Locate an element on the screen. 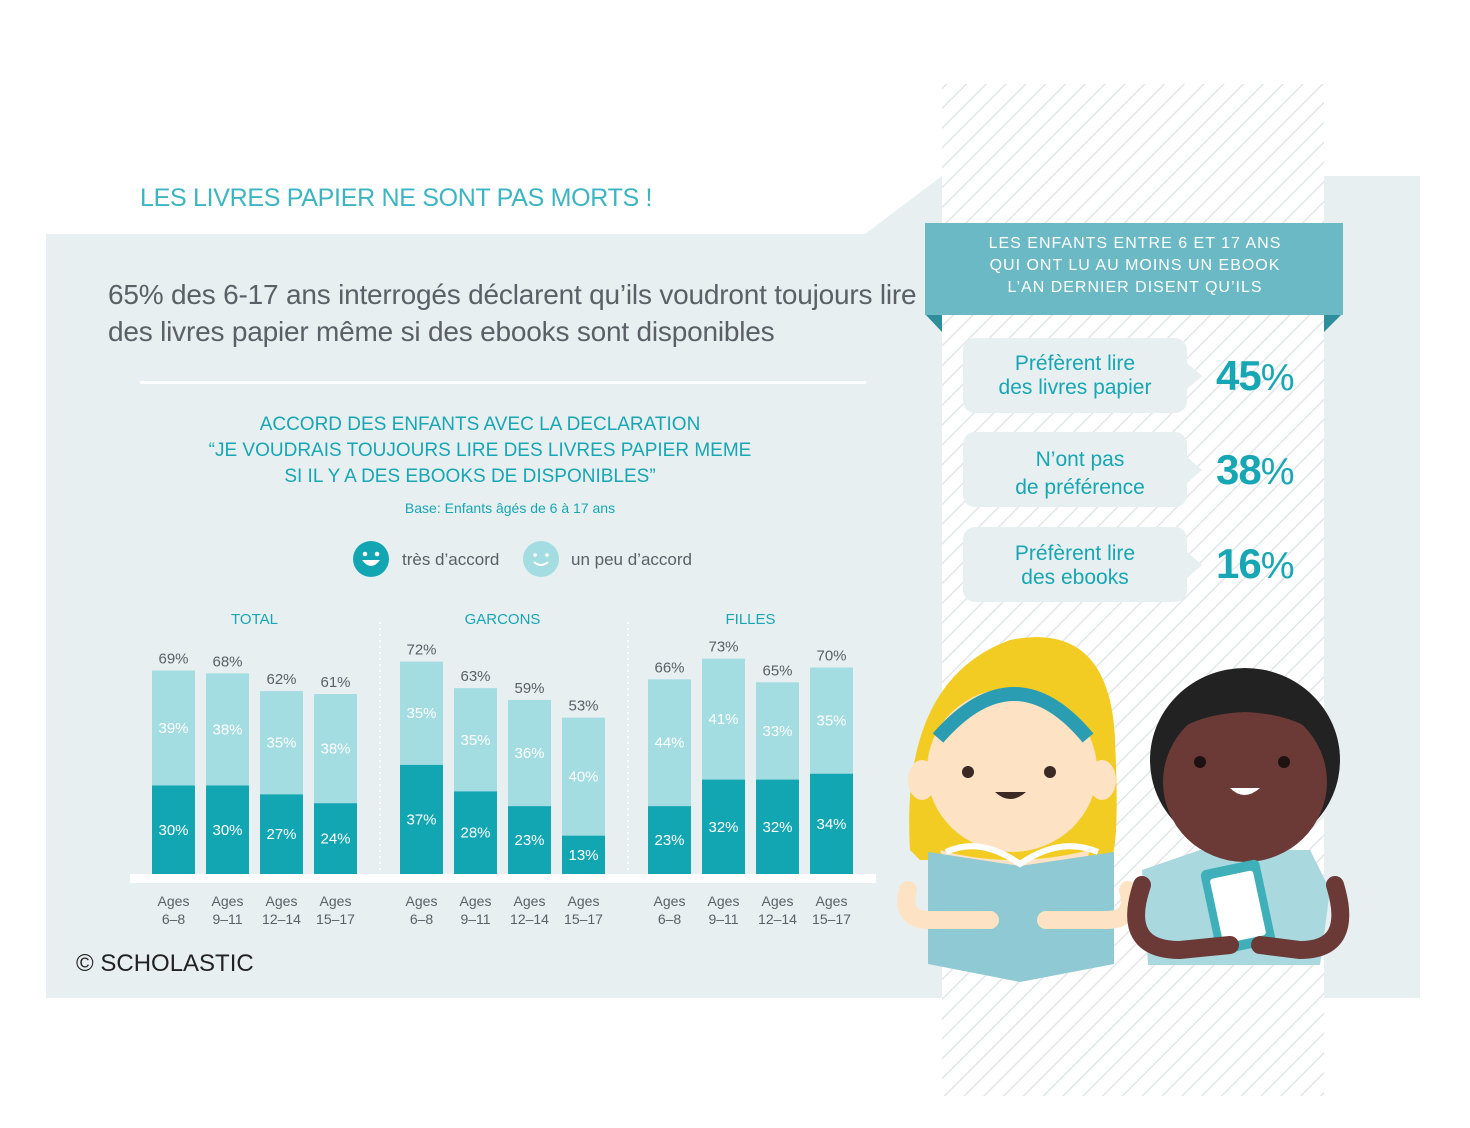 The height and width of the screenshot is (1128, 1470). headline: LES LIVRES PAPIER NE SONT PAS MORTS ! is located at coordinates (396, 198).